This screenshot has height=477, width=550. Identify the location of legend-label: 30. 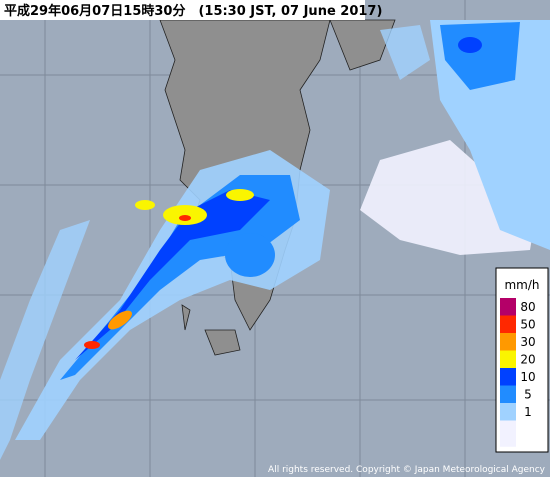
(527, 342).